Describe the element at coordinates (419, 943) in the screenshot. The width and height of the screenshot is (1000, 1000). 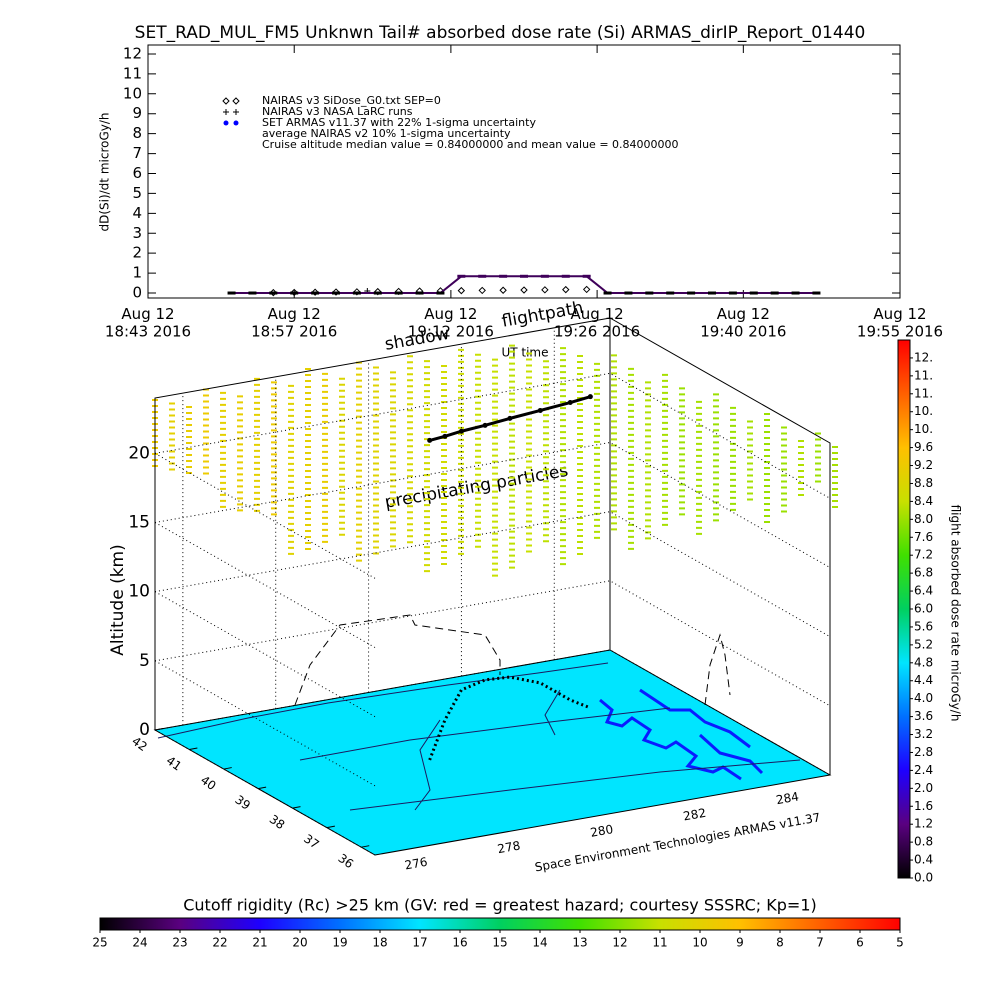
I see `colorbar-tick-label: 17` at that location.